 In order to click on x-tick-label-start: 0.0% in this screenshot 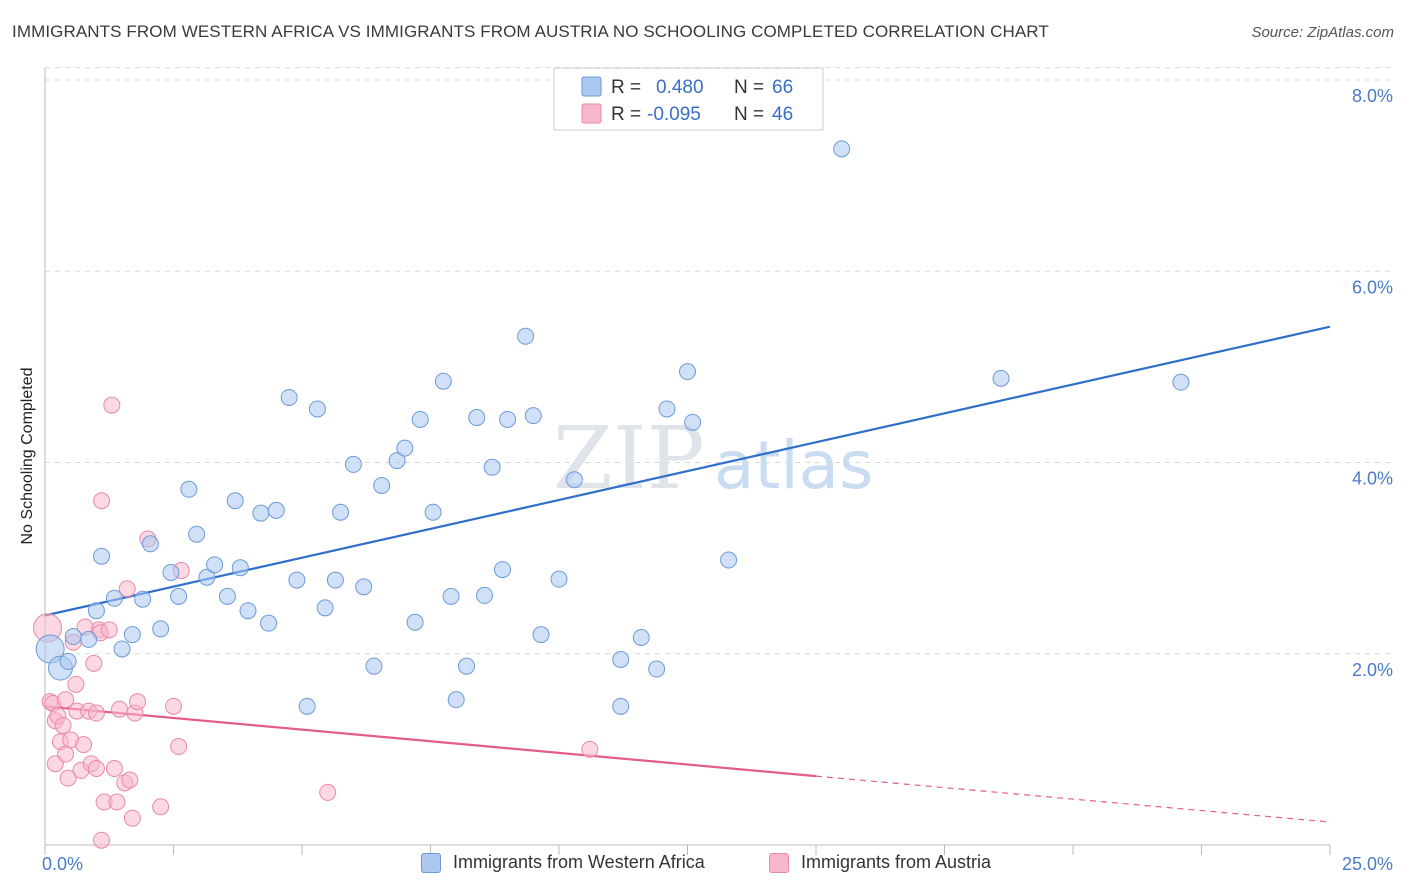, I will do `click(62, 864)`.